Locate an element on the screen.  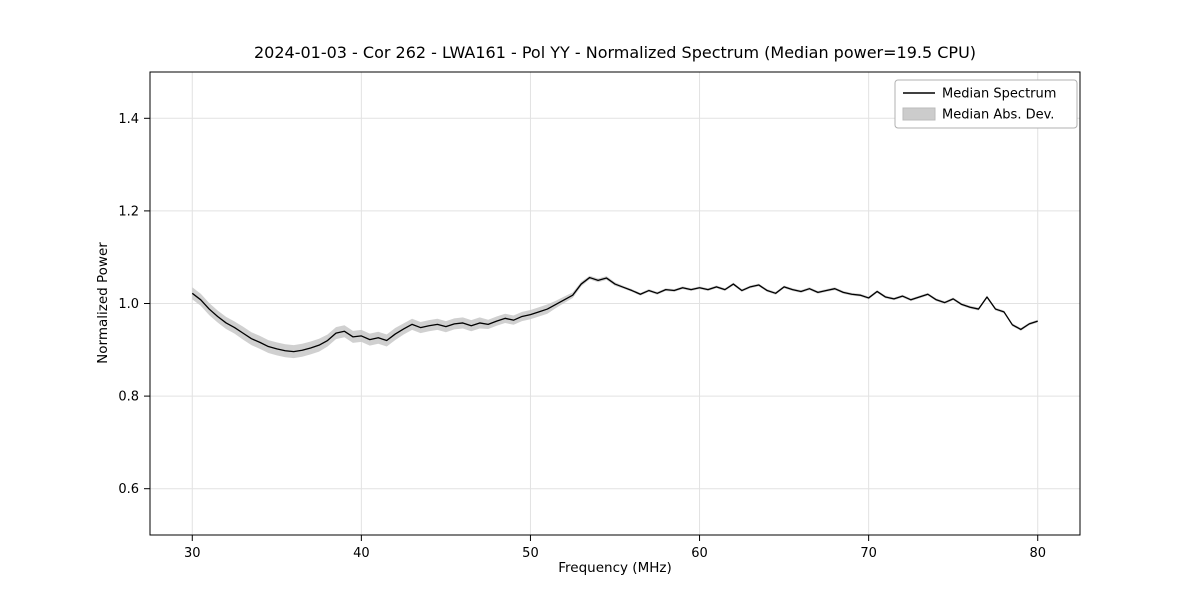
x-tick-label: 40 is located at coordinates (361, 553).